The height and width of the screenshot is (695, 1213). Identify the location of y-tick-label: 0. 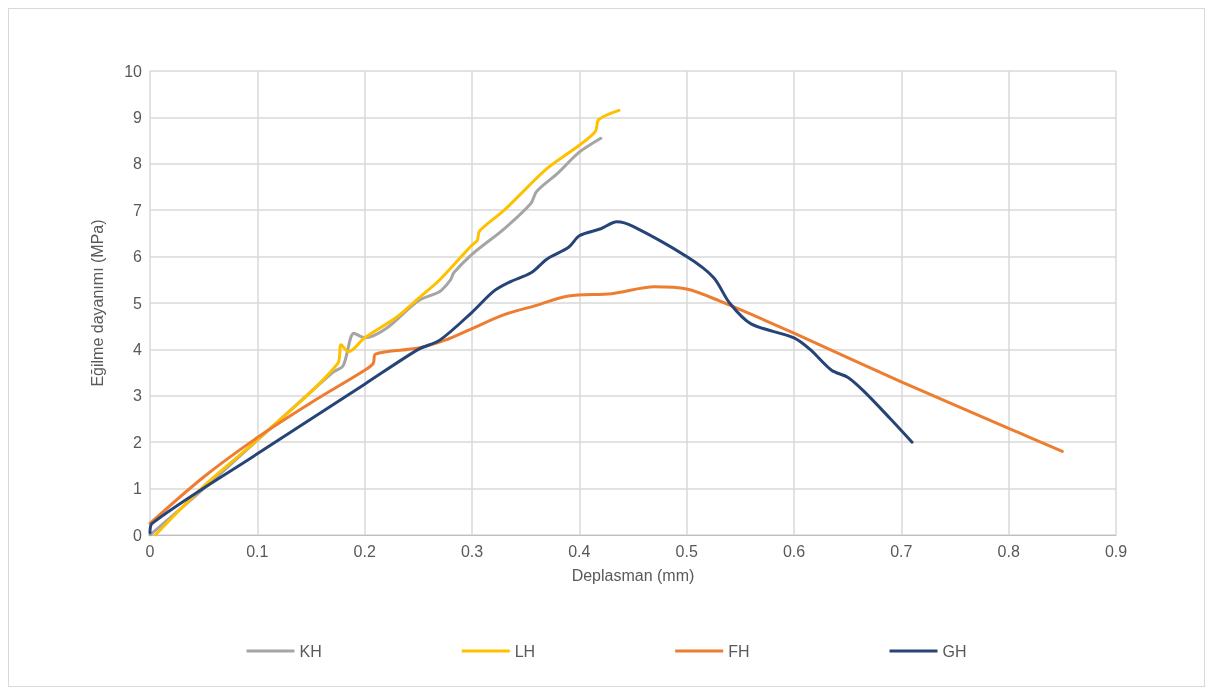
(138, 535).